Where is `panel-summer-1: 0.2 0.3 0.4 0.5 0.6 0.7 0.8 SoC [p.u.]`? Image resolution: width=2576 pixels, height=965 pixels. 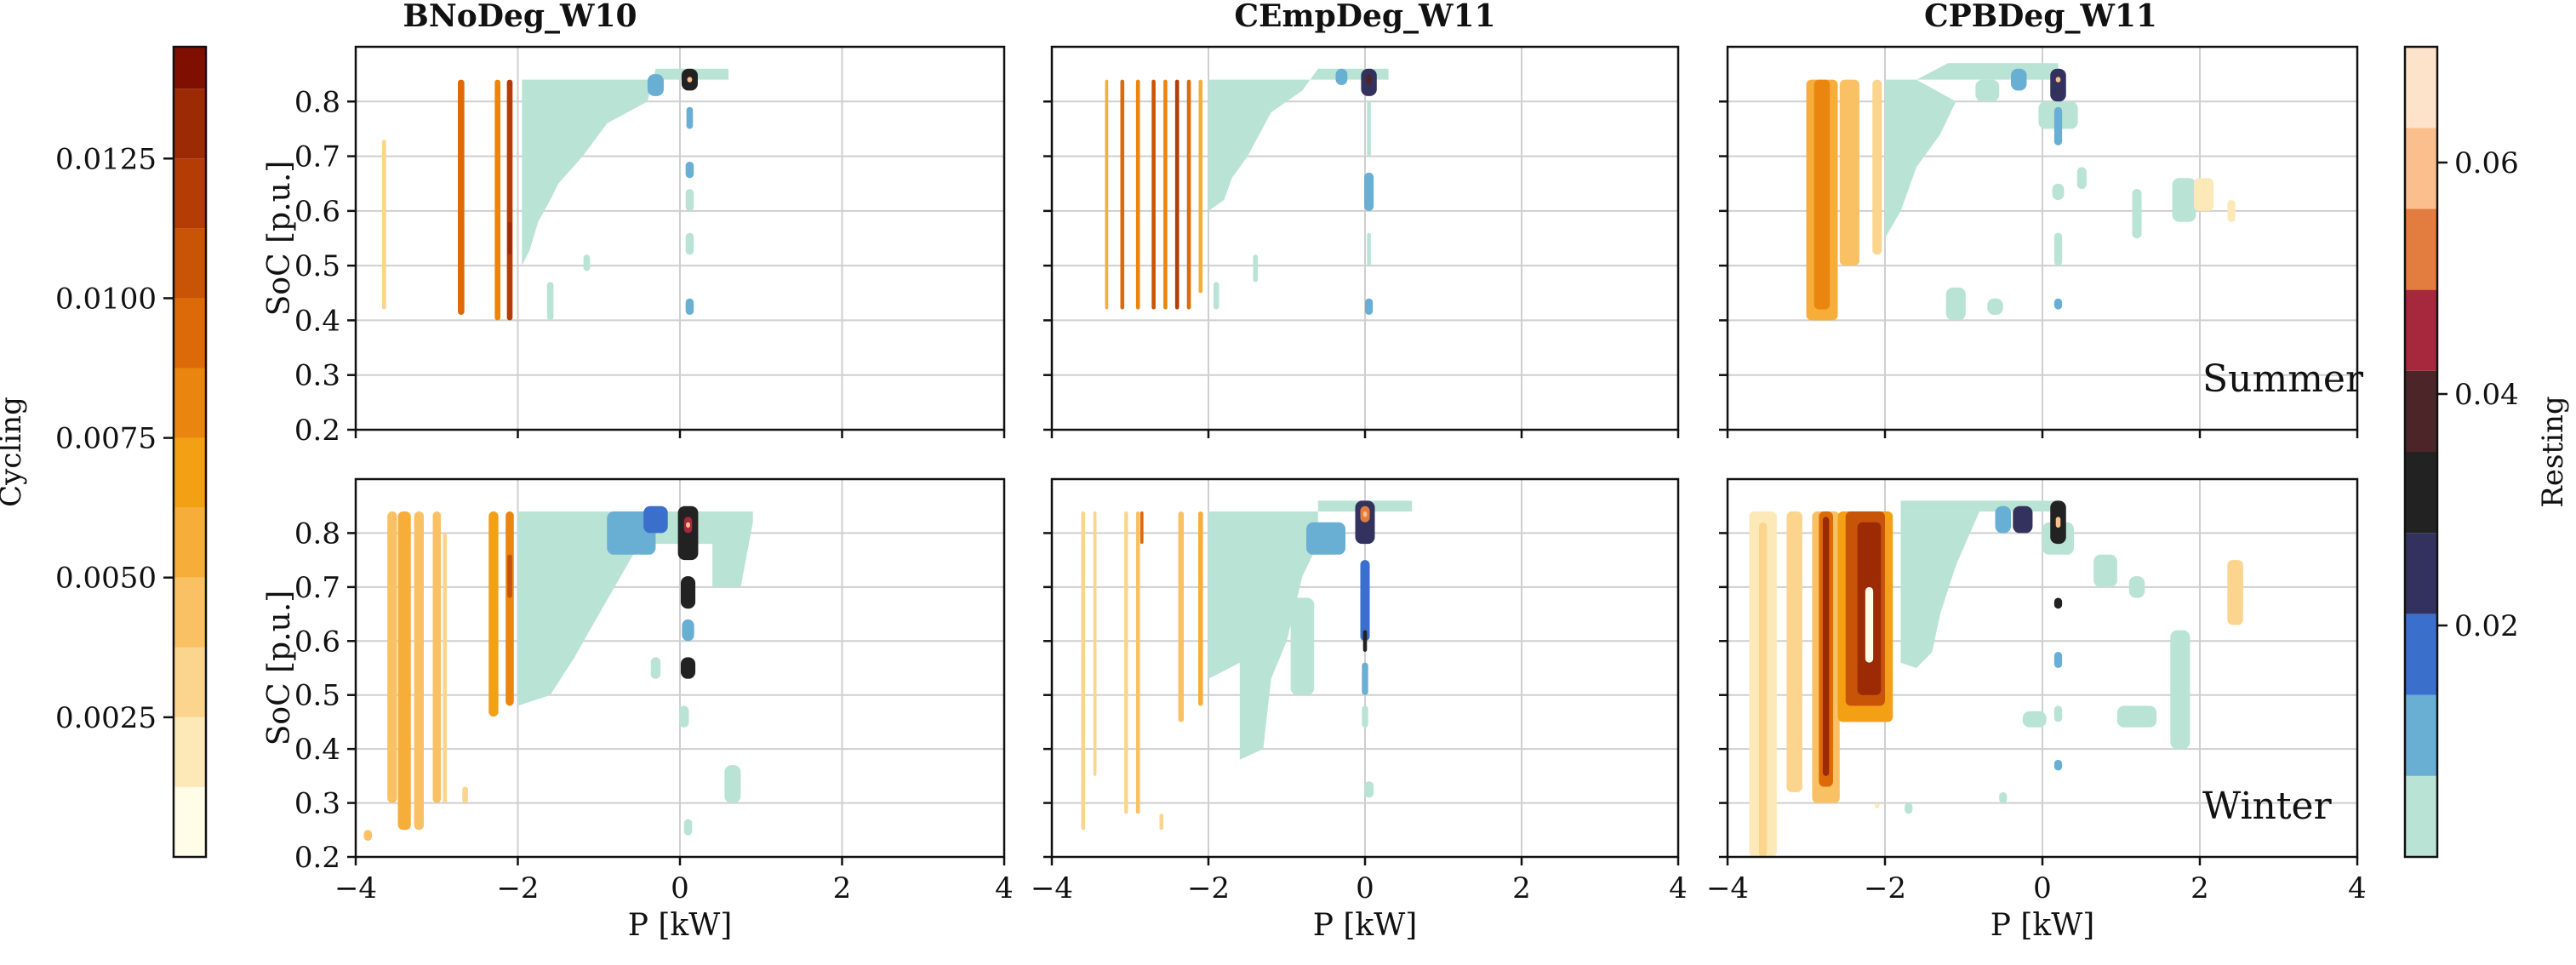 panel-summer-1: 0.2 0.3 0.4 0.5 0.6 0.7 0.8 SoC [p.u.] is located at coordinates (634, 246).